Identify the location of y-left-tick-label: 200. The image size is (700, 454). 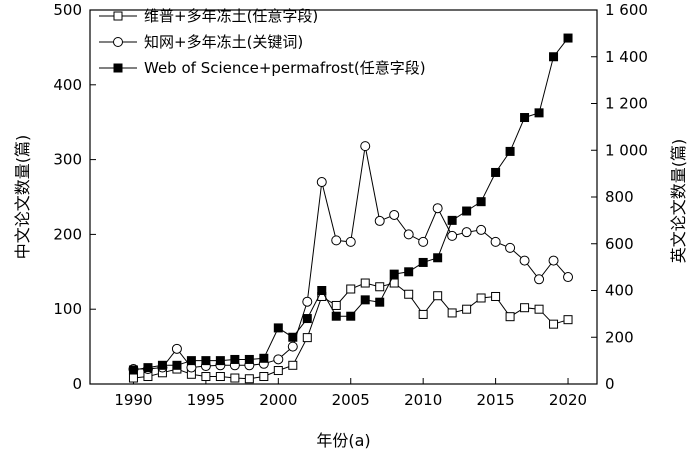
(67, 234).